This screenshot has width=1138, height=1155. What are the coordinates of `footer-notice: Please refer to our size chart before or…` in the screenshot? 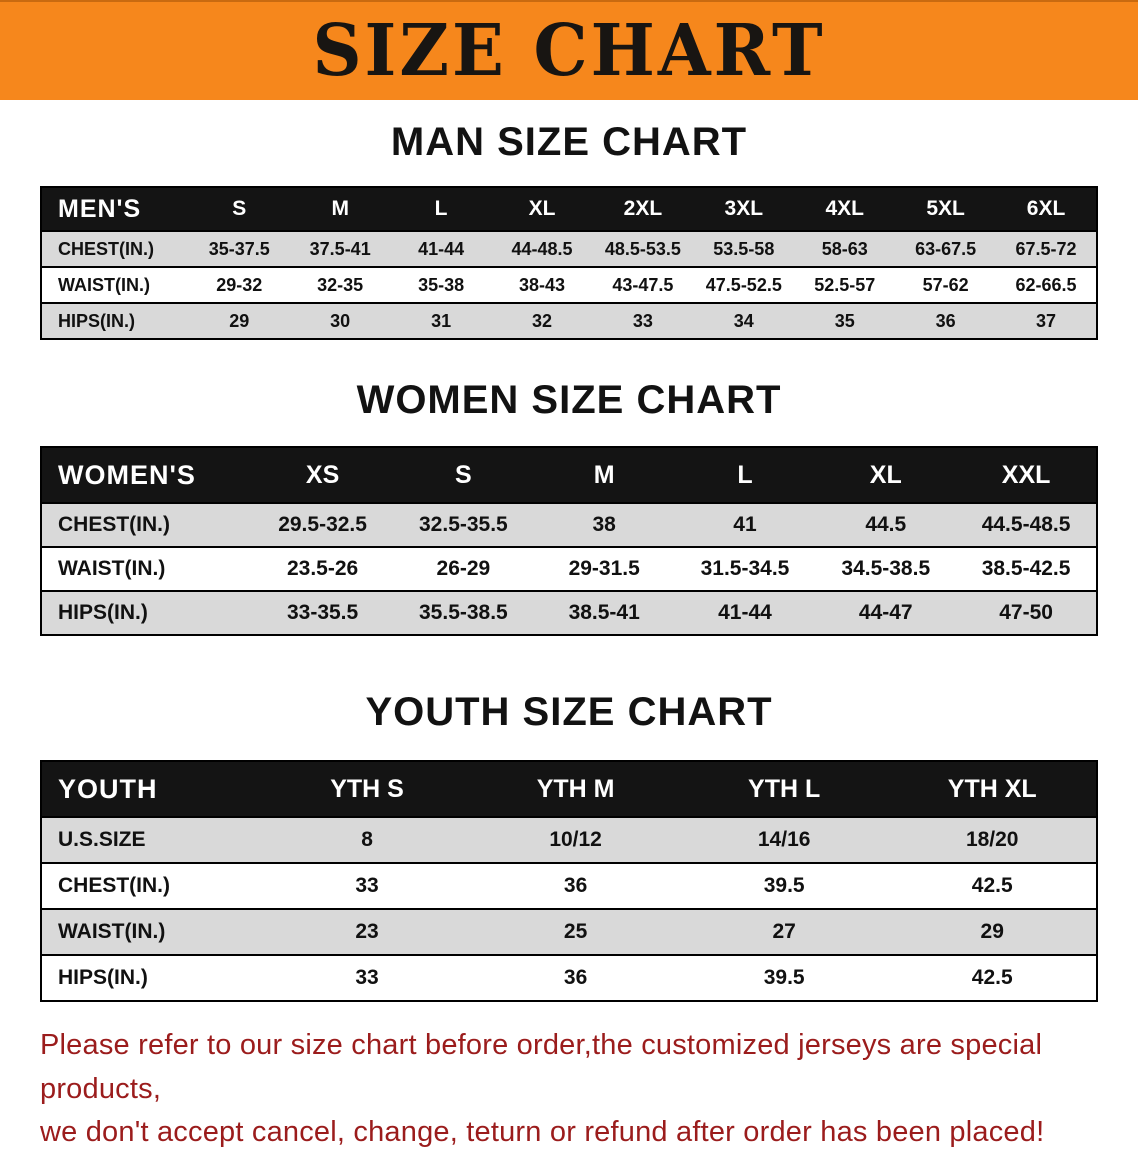 It's located at (589, 1089).